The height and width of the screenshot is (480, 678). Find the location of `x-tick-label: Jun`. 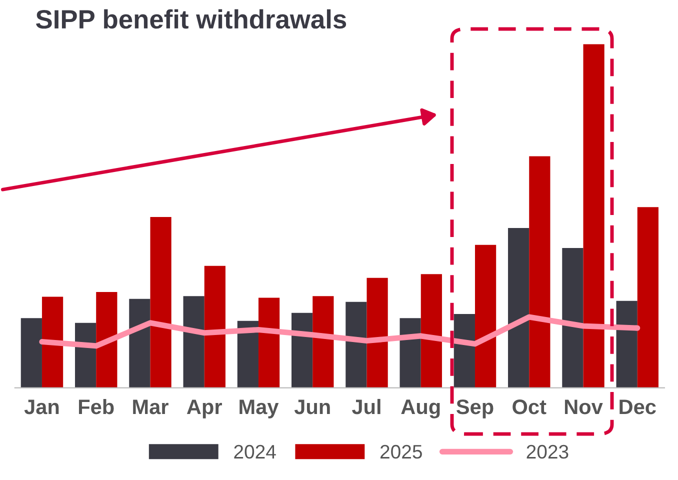

x-tick-label: Jun is located at coordinates (312, 407).